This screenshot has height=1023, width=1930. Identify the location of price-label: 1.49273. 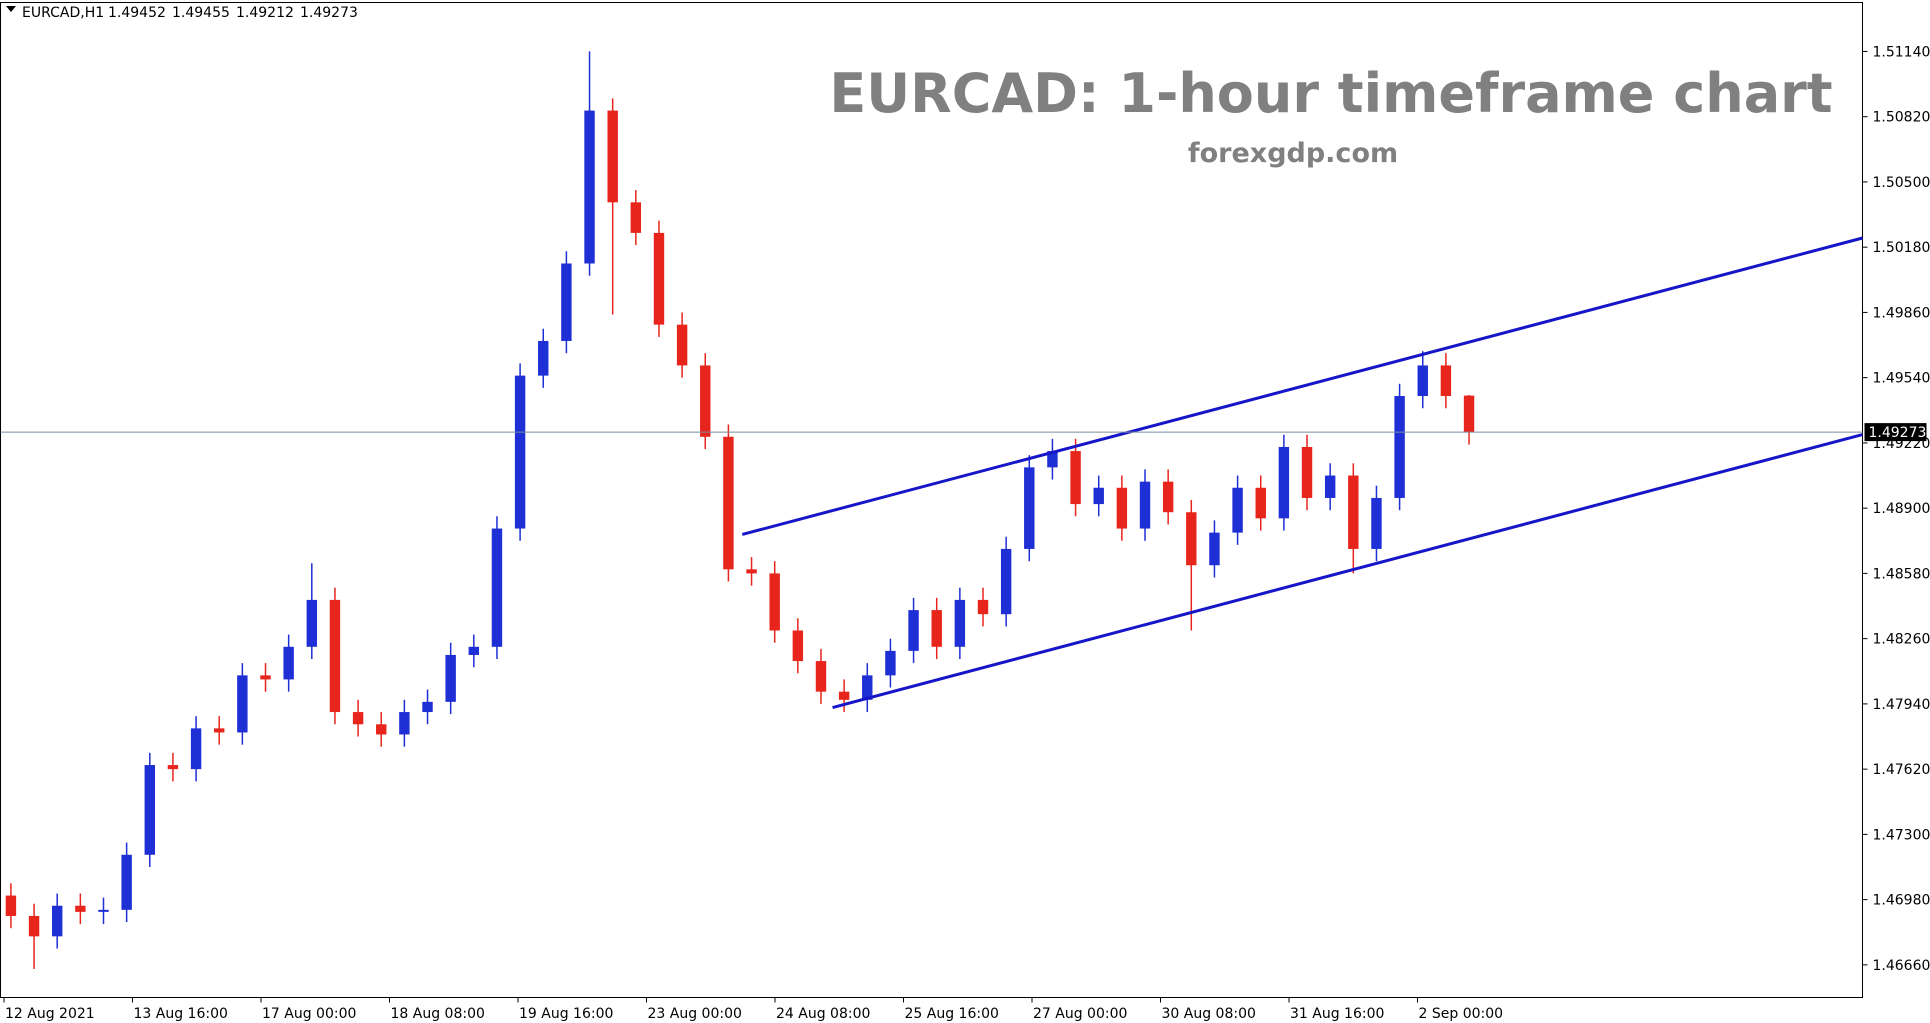
(1898, 433).